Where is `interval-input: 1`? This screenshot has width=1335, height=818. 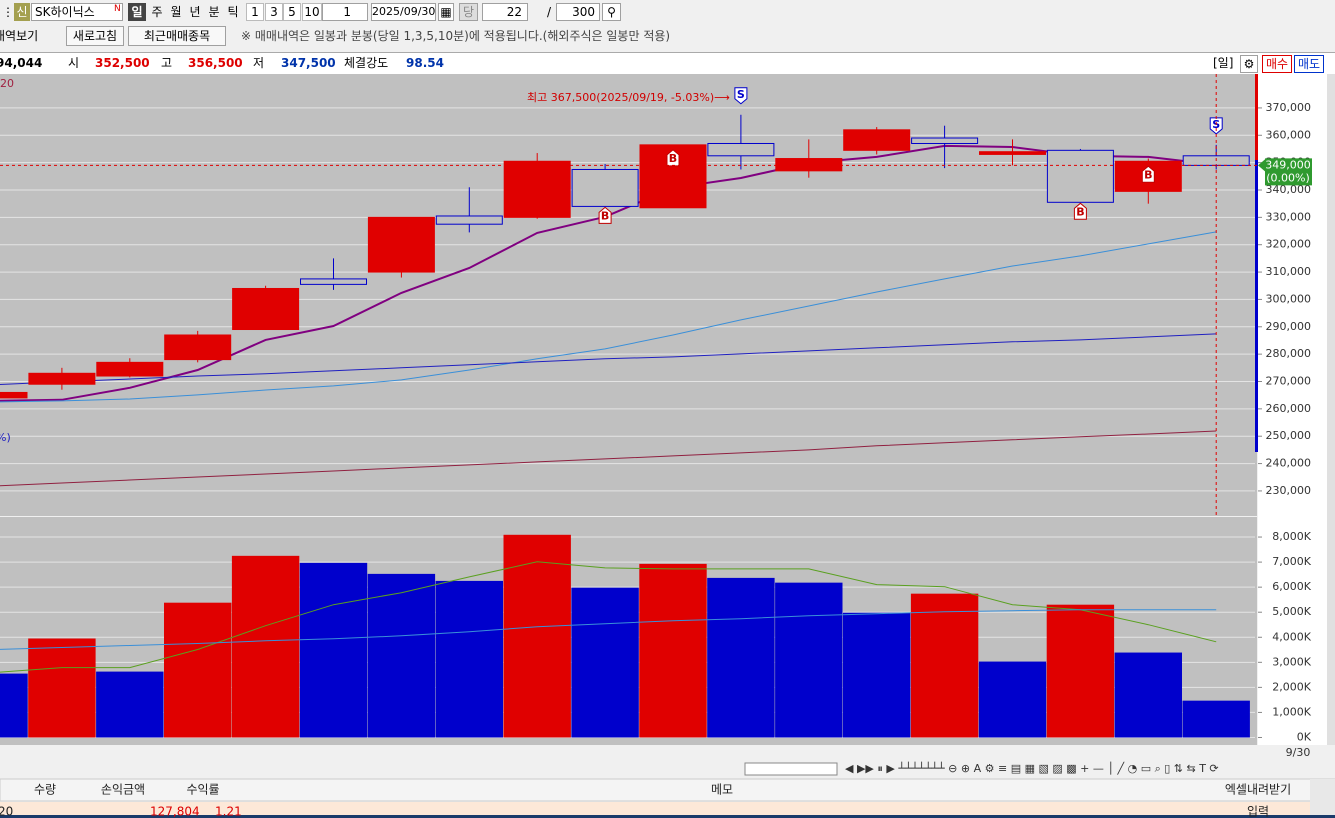
interval-input: 1 is located at coordinates (345, 12).